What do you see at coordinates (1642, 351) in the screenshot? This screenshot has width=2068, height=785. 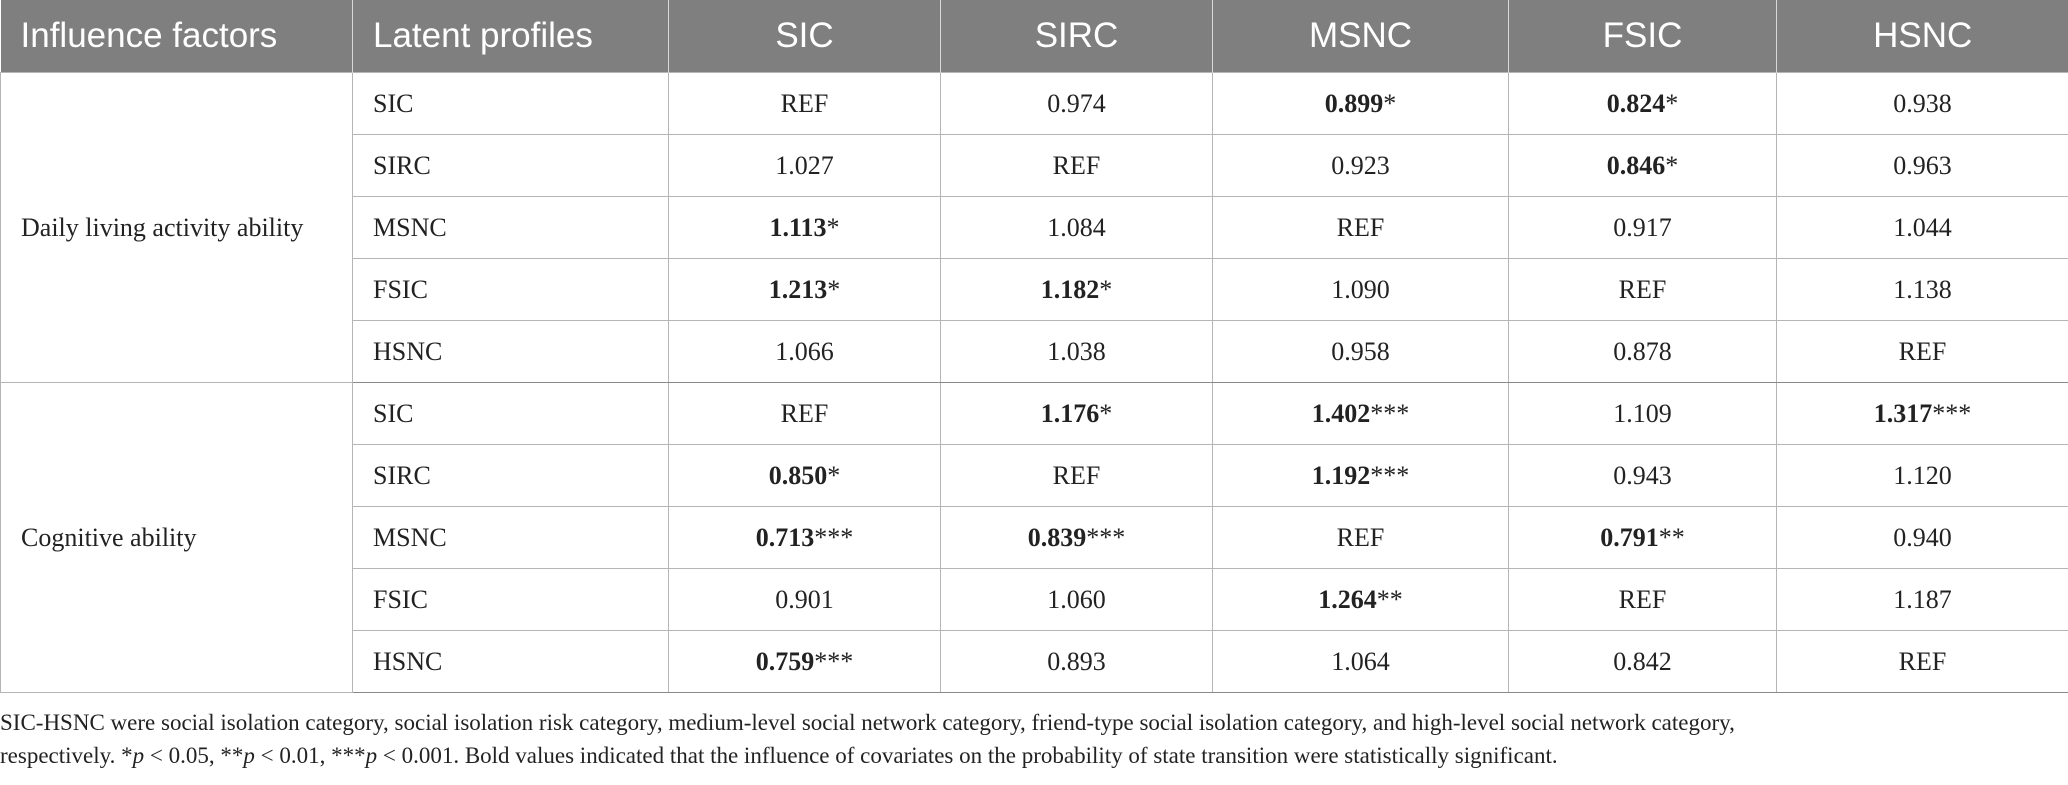 I see `value-cell: 0.878` at bounding box center [1642, 351].